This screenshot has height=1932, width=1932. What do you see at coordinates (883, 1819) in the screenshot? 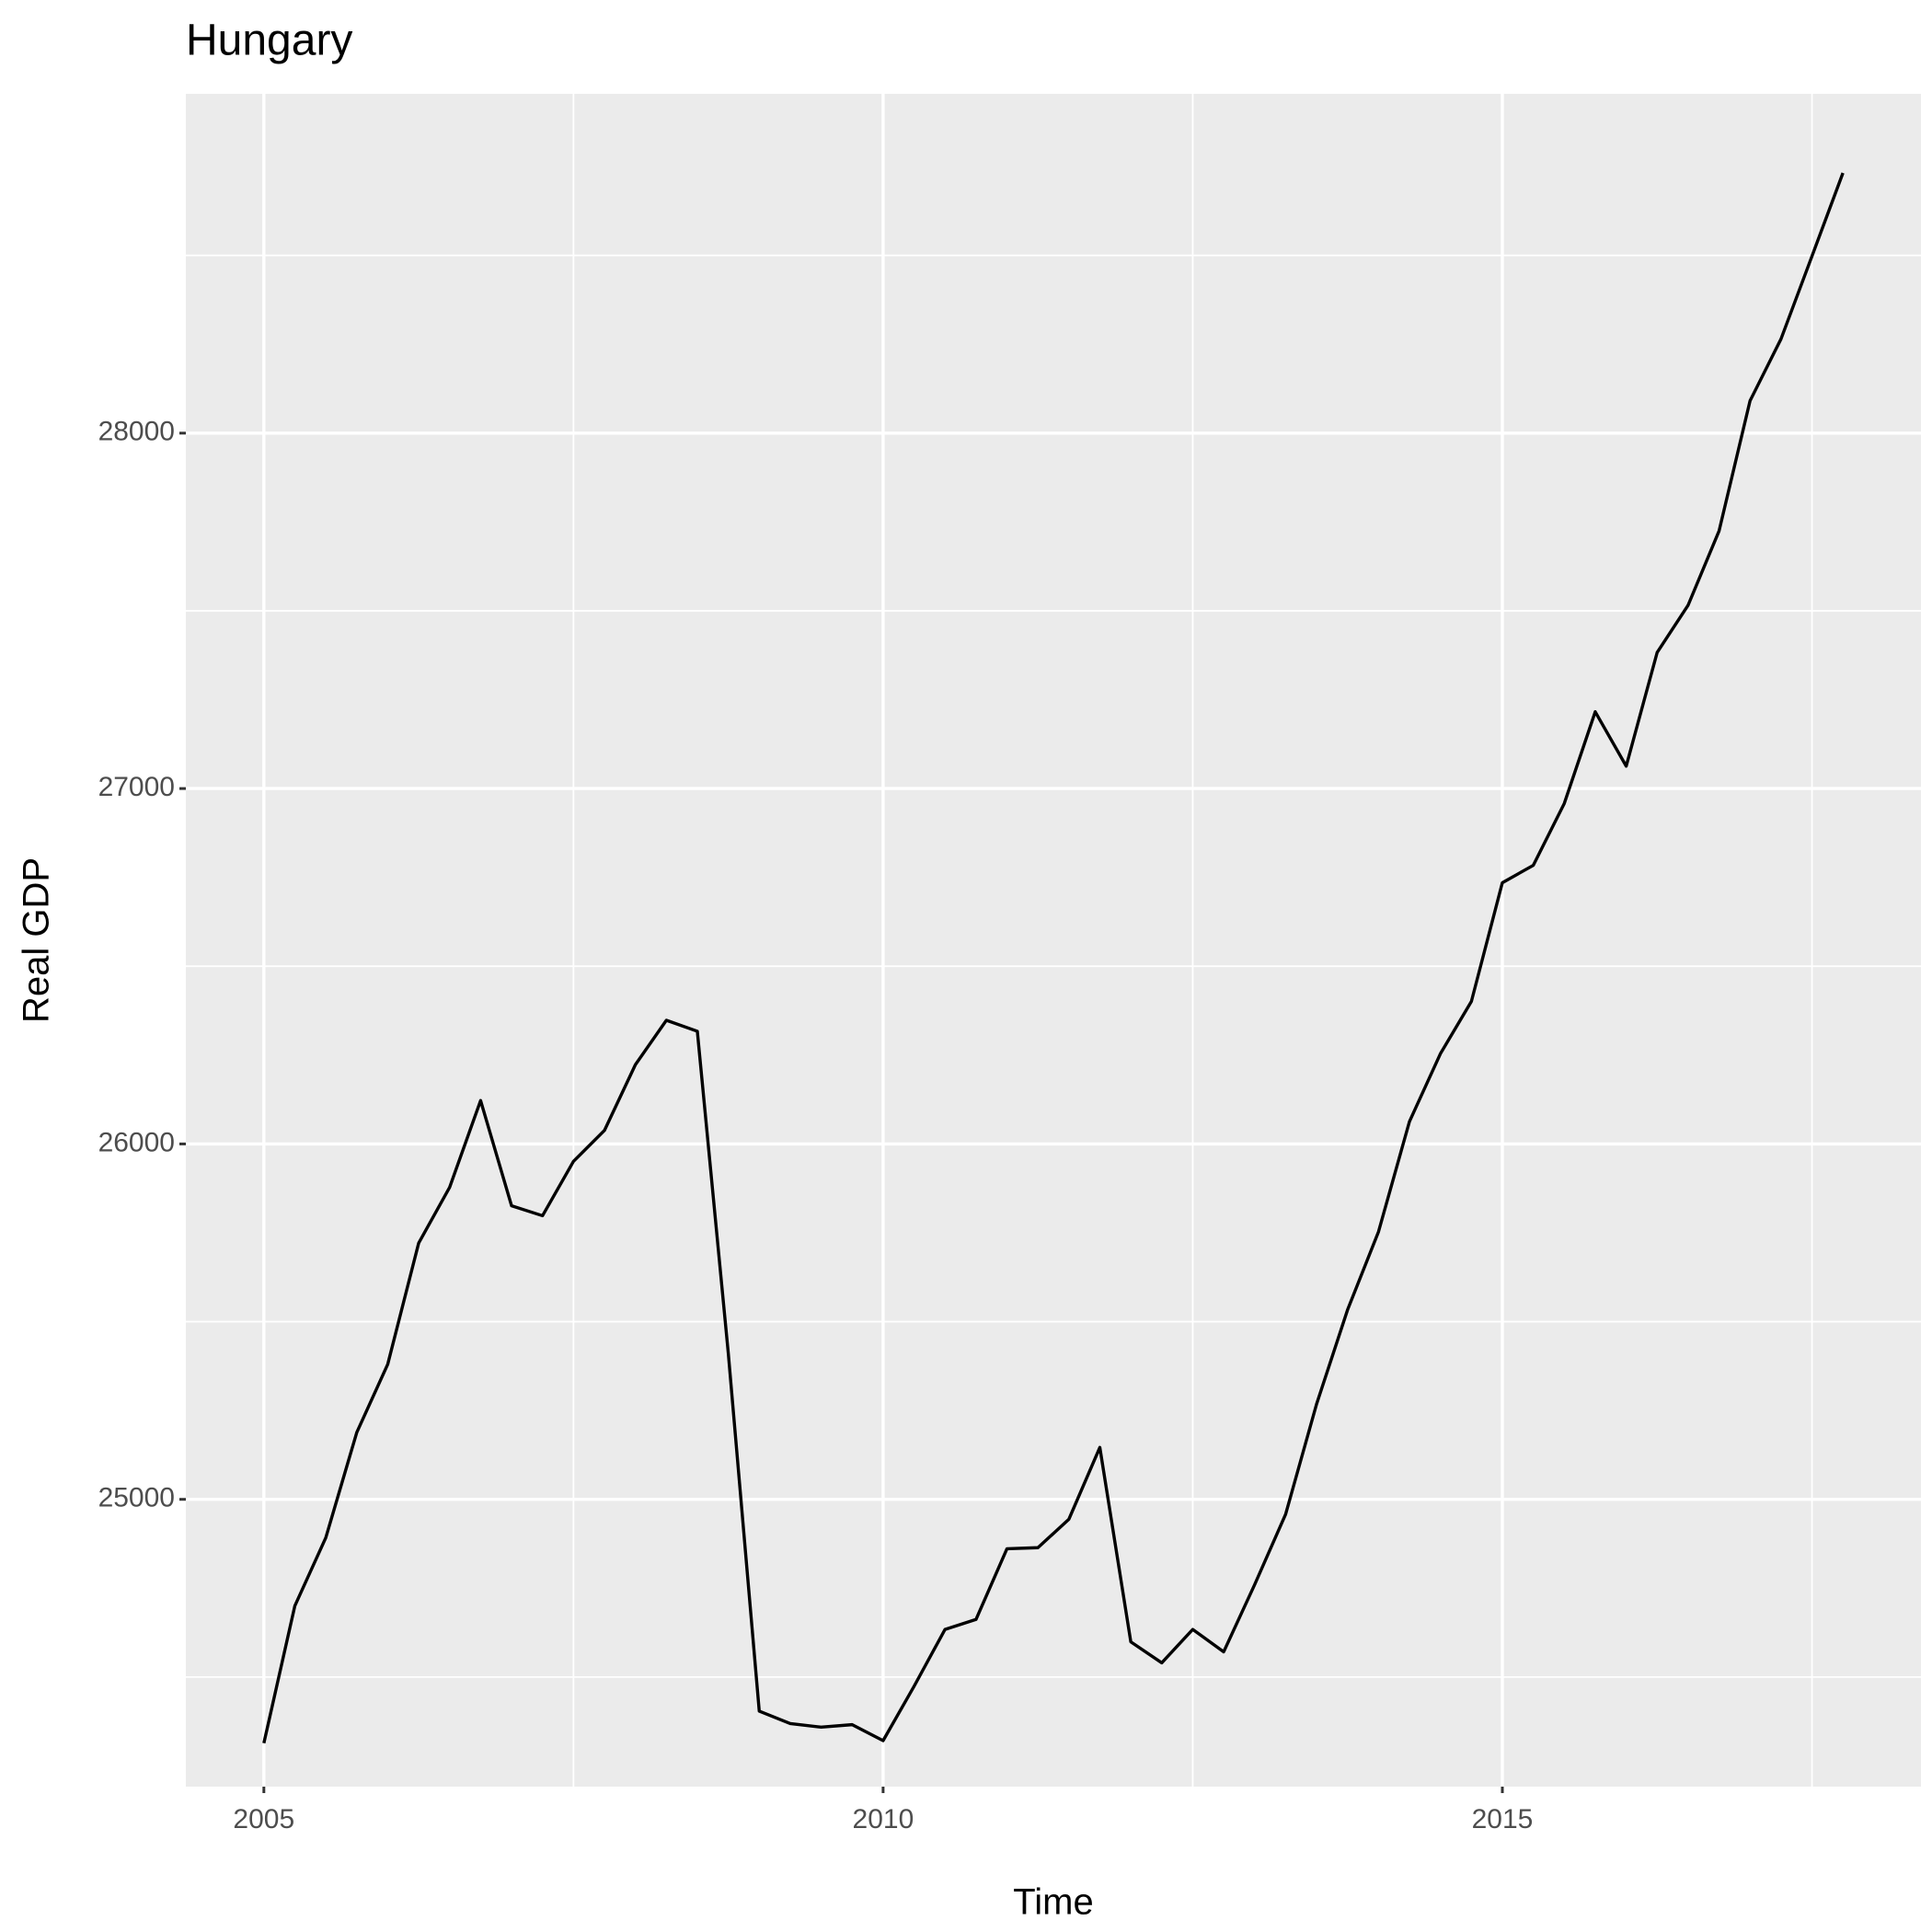
I see `x-tick-label: 2010` at bounding box center [883, 1819].